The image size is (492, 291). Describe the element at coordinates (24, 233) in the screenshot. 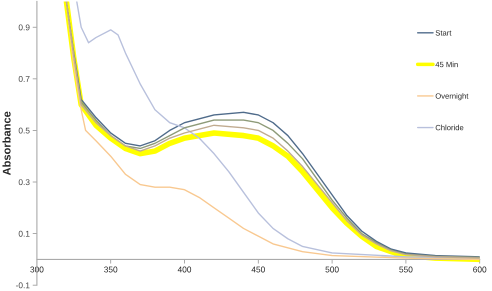

I see `y-tick-label: 0.1` at that location.